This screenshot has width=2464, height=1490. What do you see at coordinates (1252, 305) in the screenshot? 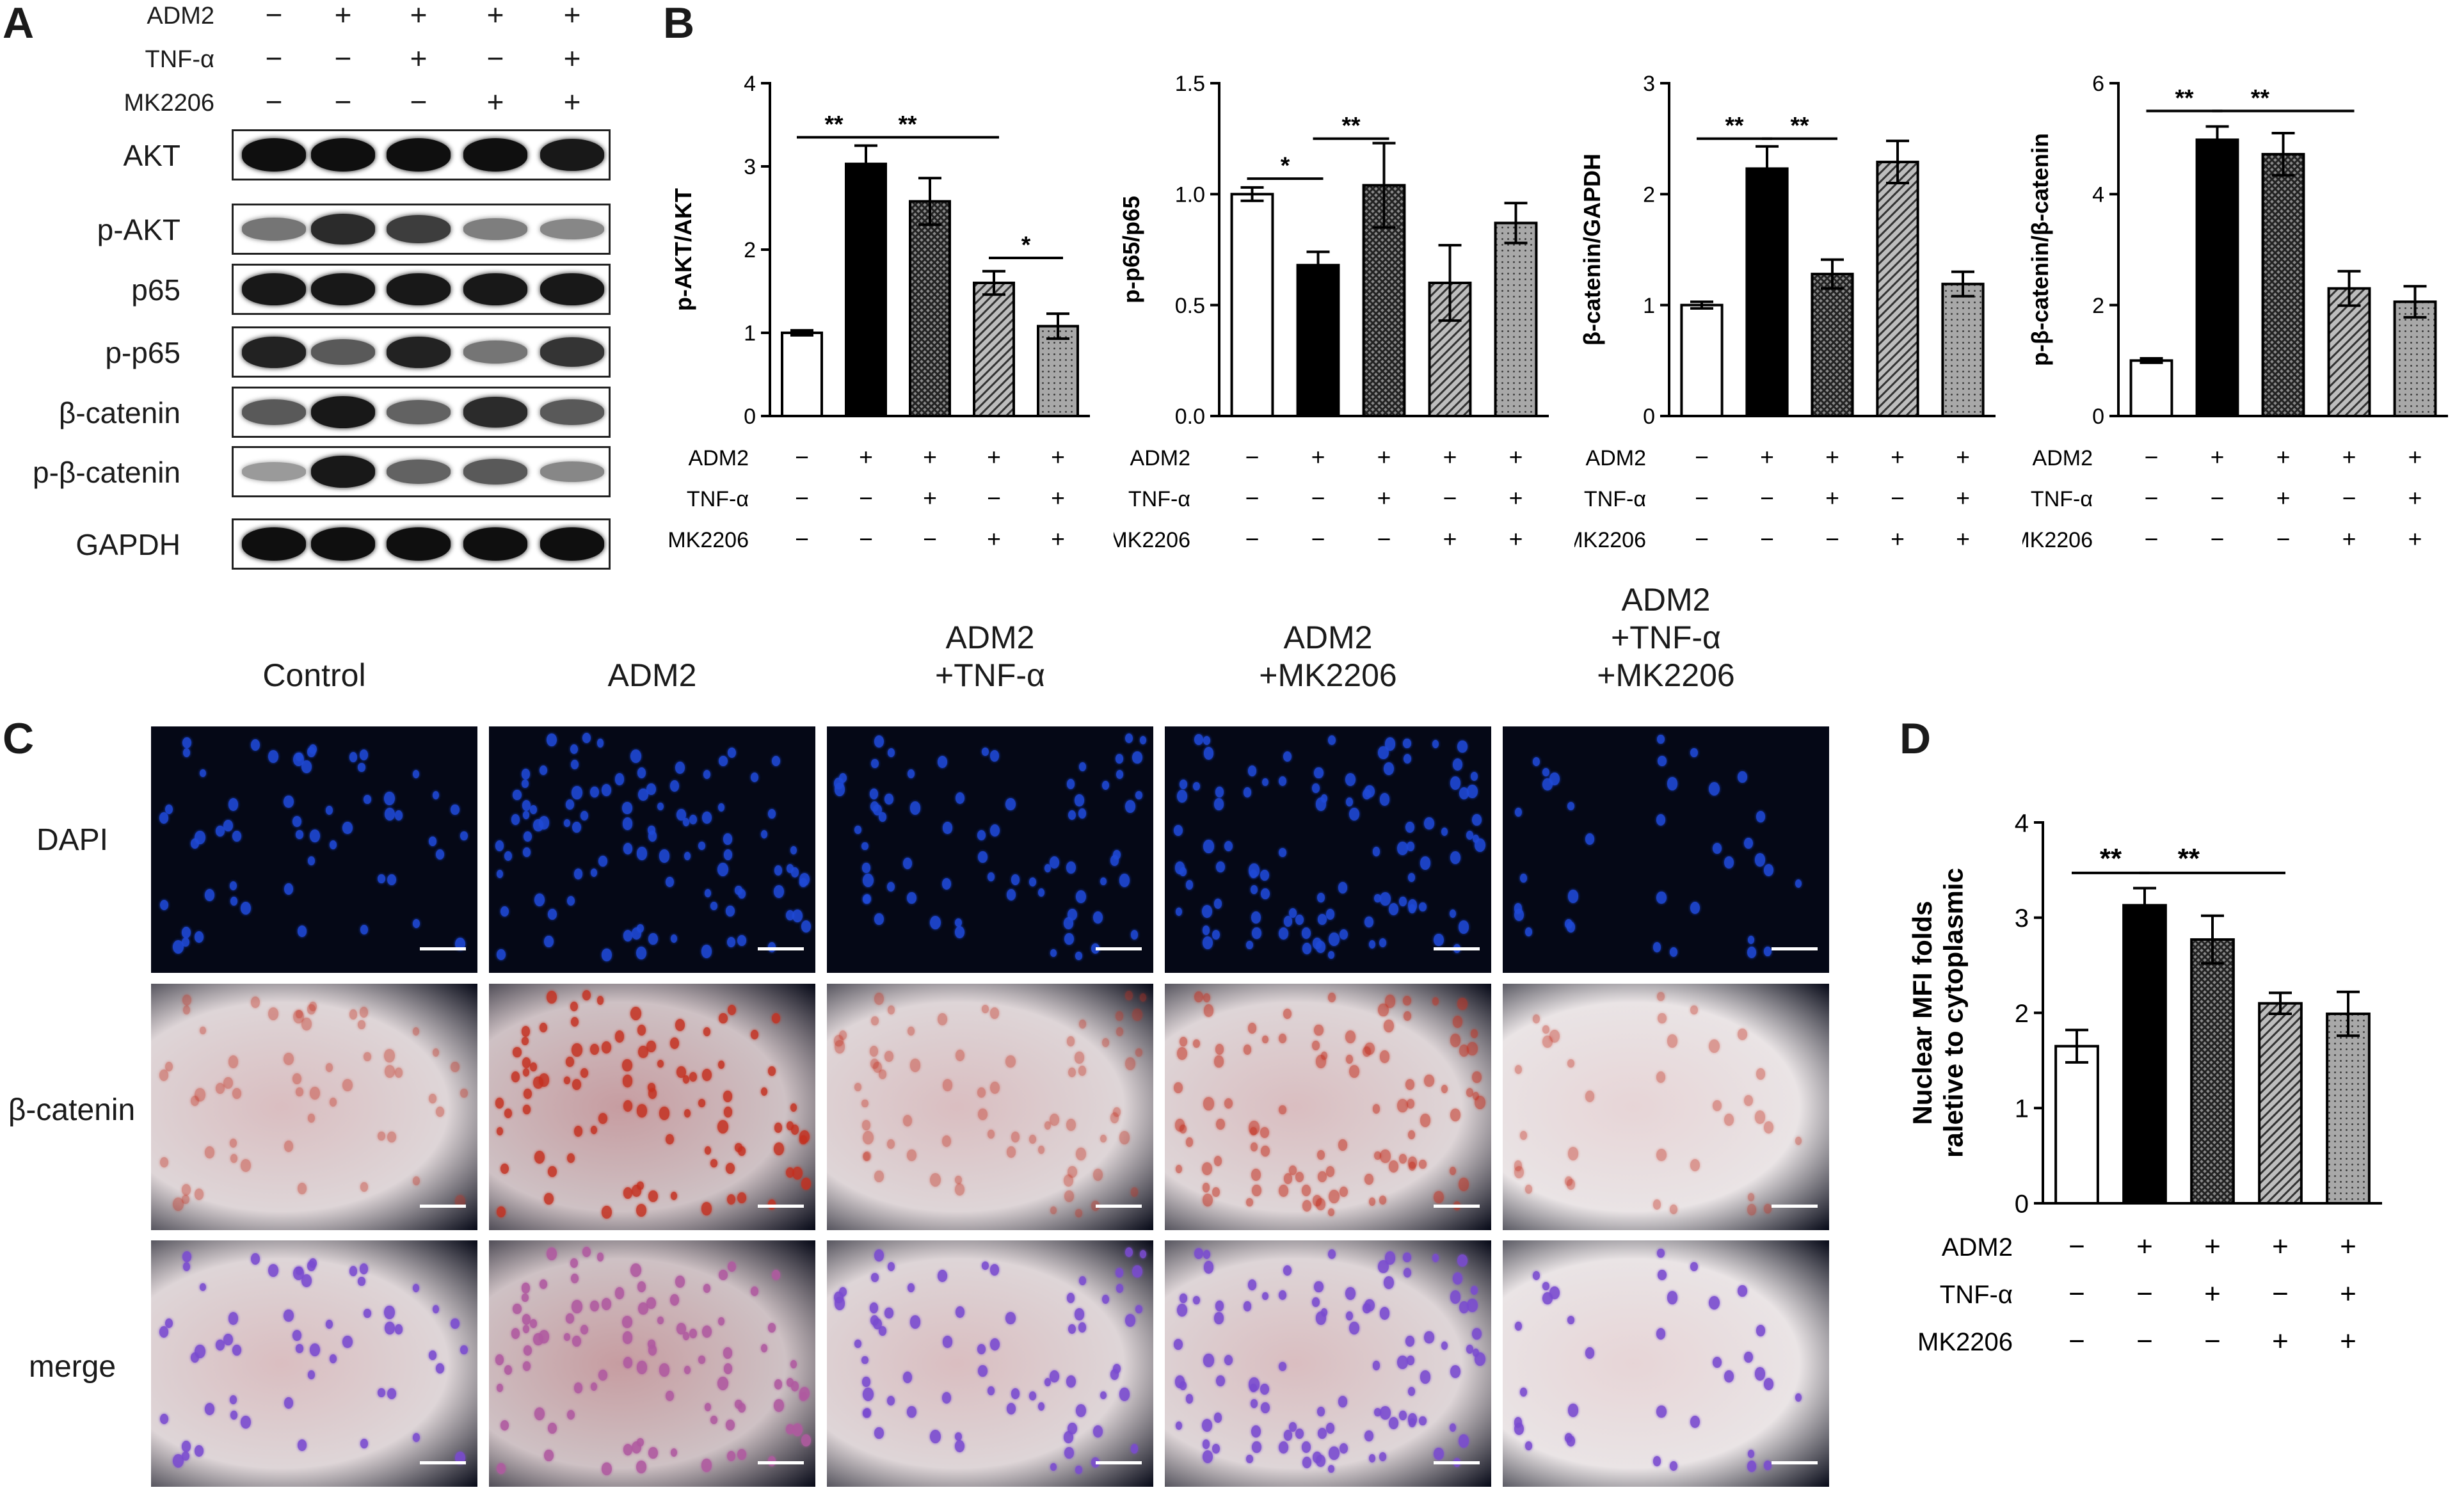
I see `bar` at bounding box center [1252, 305].